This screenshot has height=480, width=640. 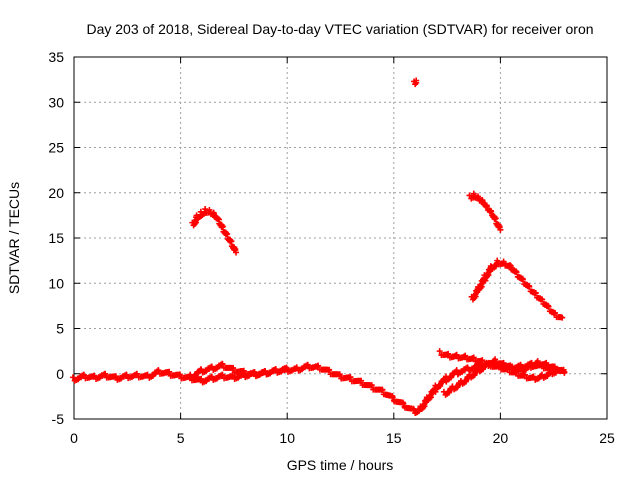 What do you see at coordinates (56, 57) in the screenshot?
I see `y-tick-label: 35` at bounding box center [56, 57].